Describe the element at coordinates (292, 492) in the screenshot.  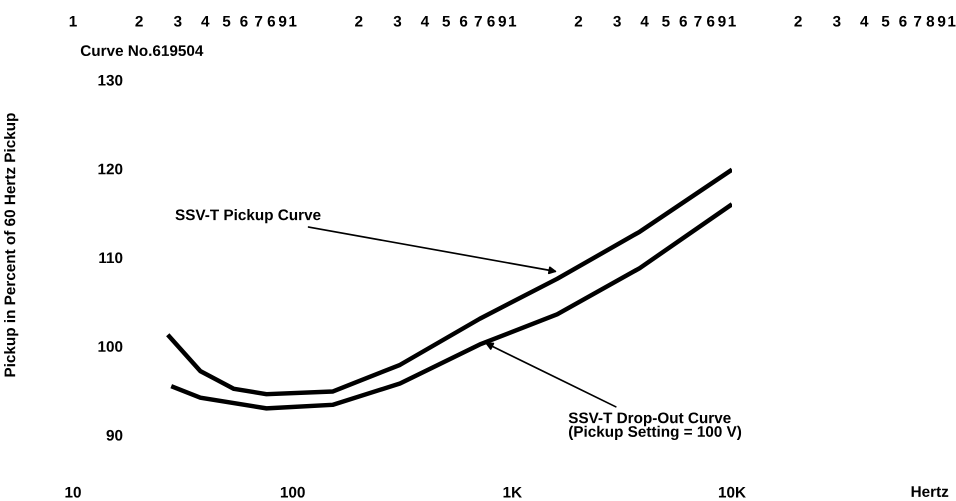
I see `x-tick-label: 100` at that location.